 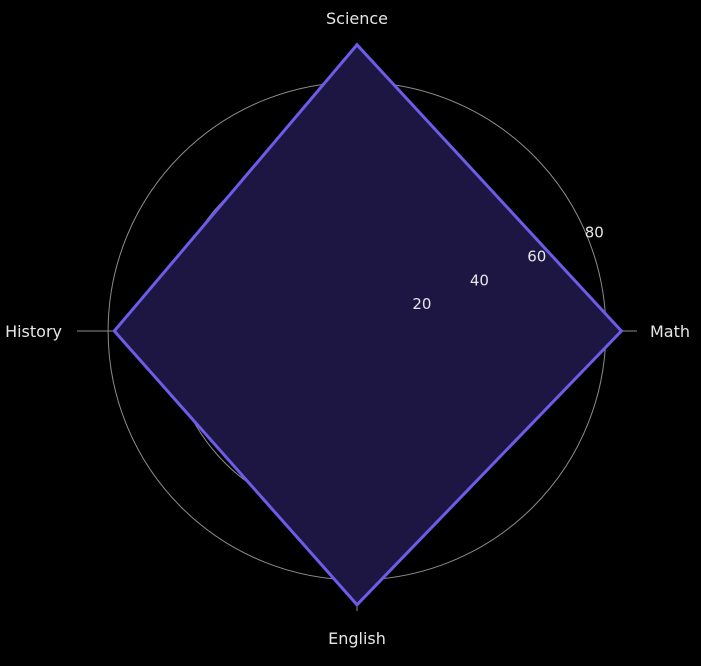 What do you see at coordinates (479, 280) in the screenshot?
I see `tick-label-40: 40` at bounding box center [479, 280].